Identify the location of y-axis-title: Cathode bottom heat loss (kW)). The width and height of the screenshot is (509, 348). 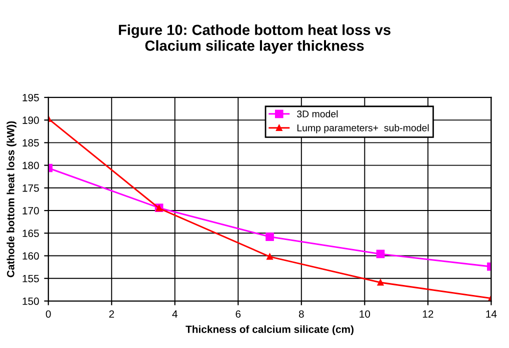
(11, 199).